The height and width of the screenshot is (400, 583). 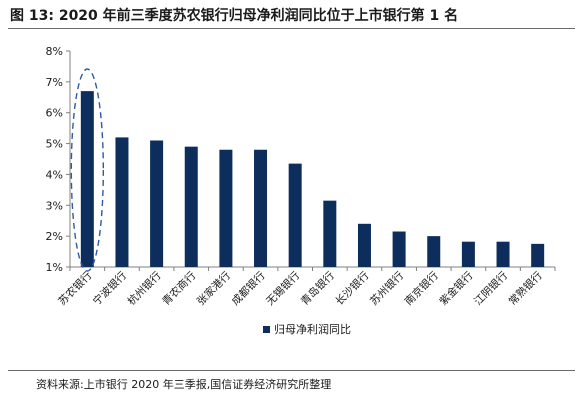 What do you see at coordinates (54, 144) in the screenshot?
I see `y-tick-label: 5%` at bounding box center [54, 144].